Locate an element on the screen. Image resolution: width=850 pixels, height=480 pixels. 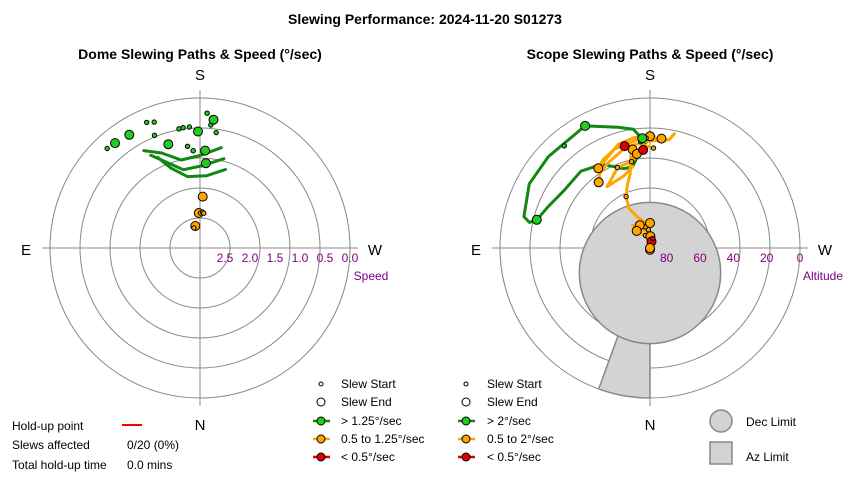
dome-legend-medium-marker is located at coordinates (321, 439).